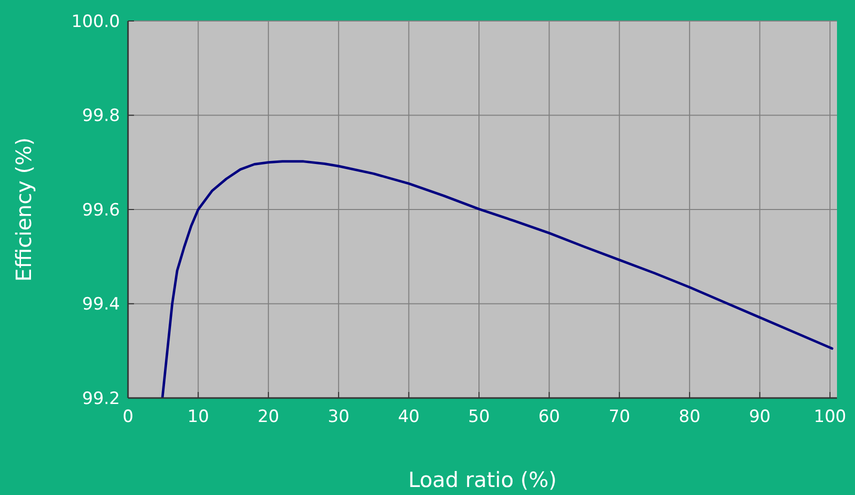 Image resolution: width=855 pixels, height=495 pixels. Describe the element at coordinates (759, 417) in the screenshot. I see `x-tick-label: 90` at that location.